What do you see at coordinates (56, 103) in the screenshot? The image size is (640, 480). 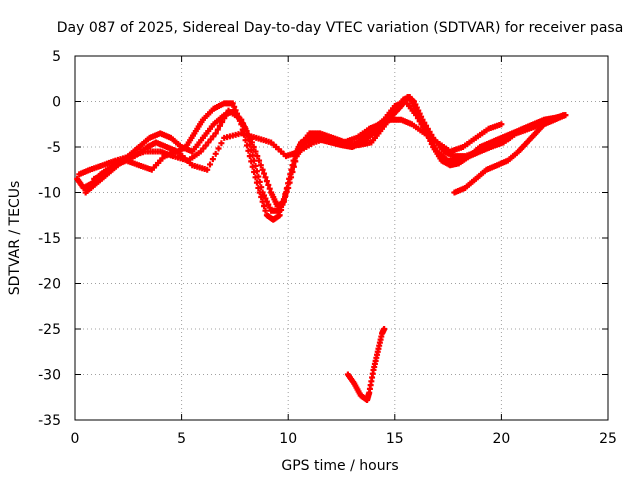 I see `y-tick-label: 0` at bounding box center [56, 103].